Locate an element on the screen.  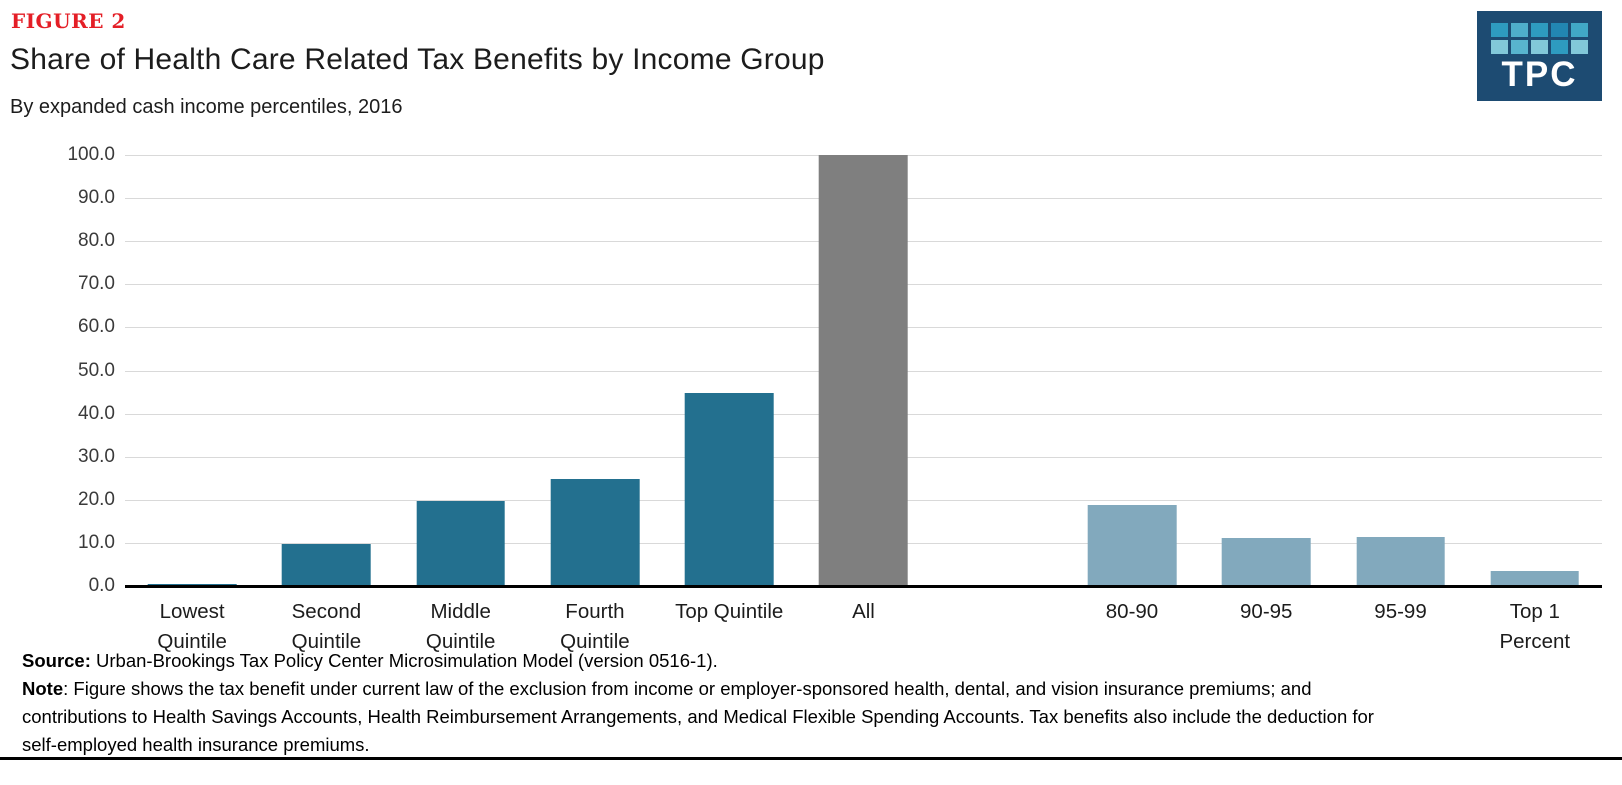
x-label-90-95: 90-95 is located at coordinates (1266, 611).